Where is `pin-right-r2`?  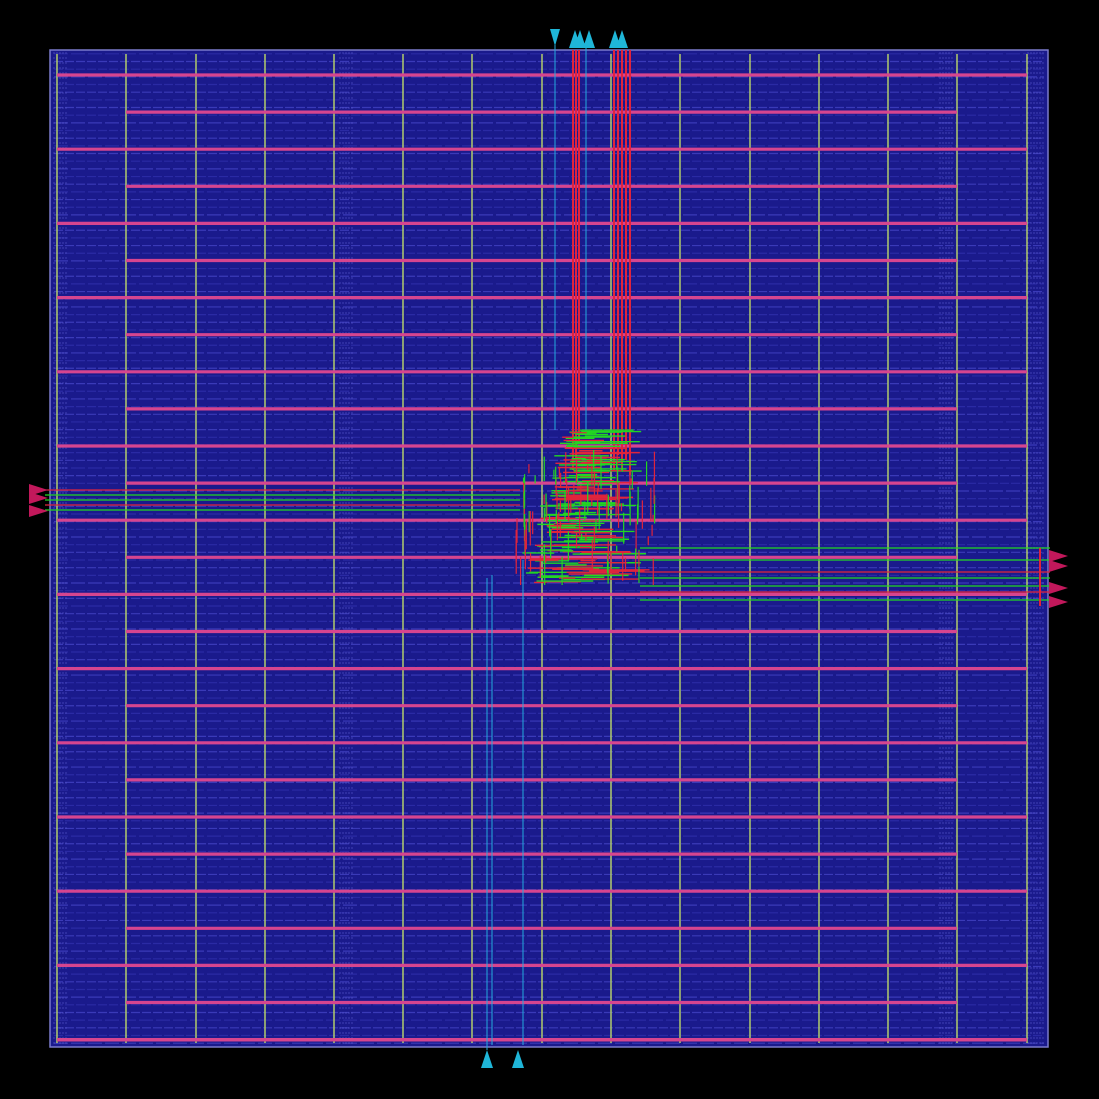 pin-right-r2 is located at coordinates (1058, 588).